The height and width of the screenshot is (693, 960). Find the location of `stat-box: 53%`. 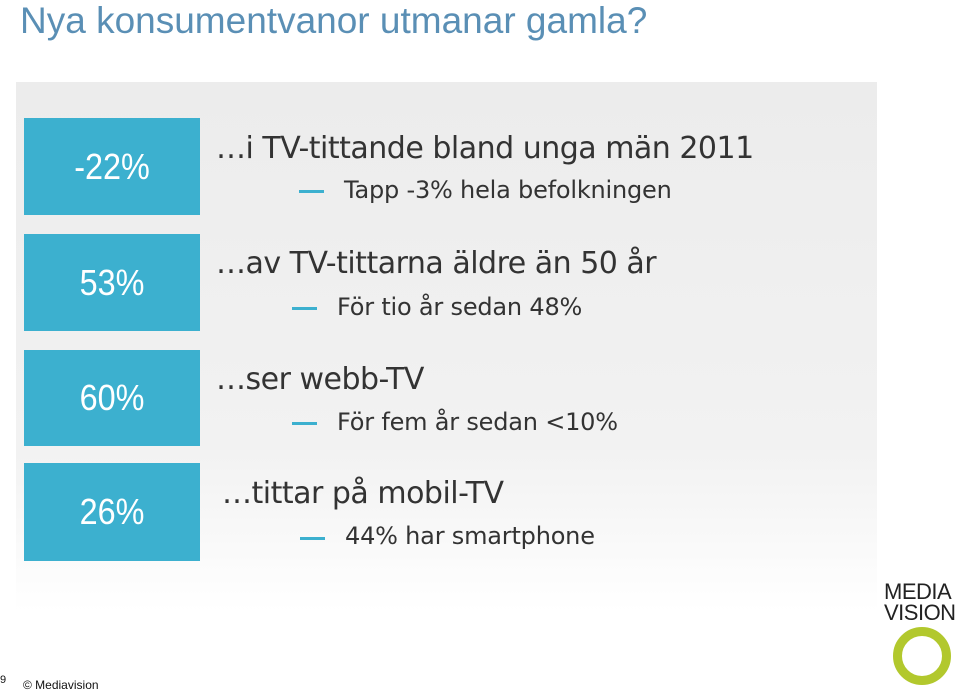

stat-box: 53% is located at coordinates (112, 282).